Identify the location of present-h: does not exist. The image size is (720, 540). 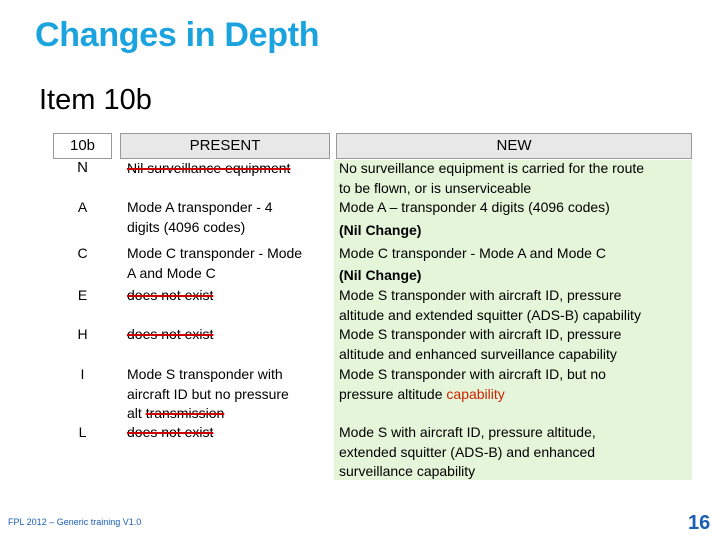
(170, 334).